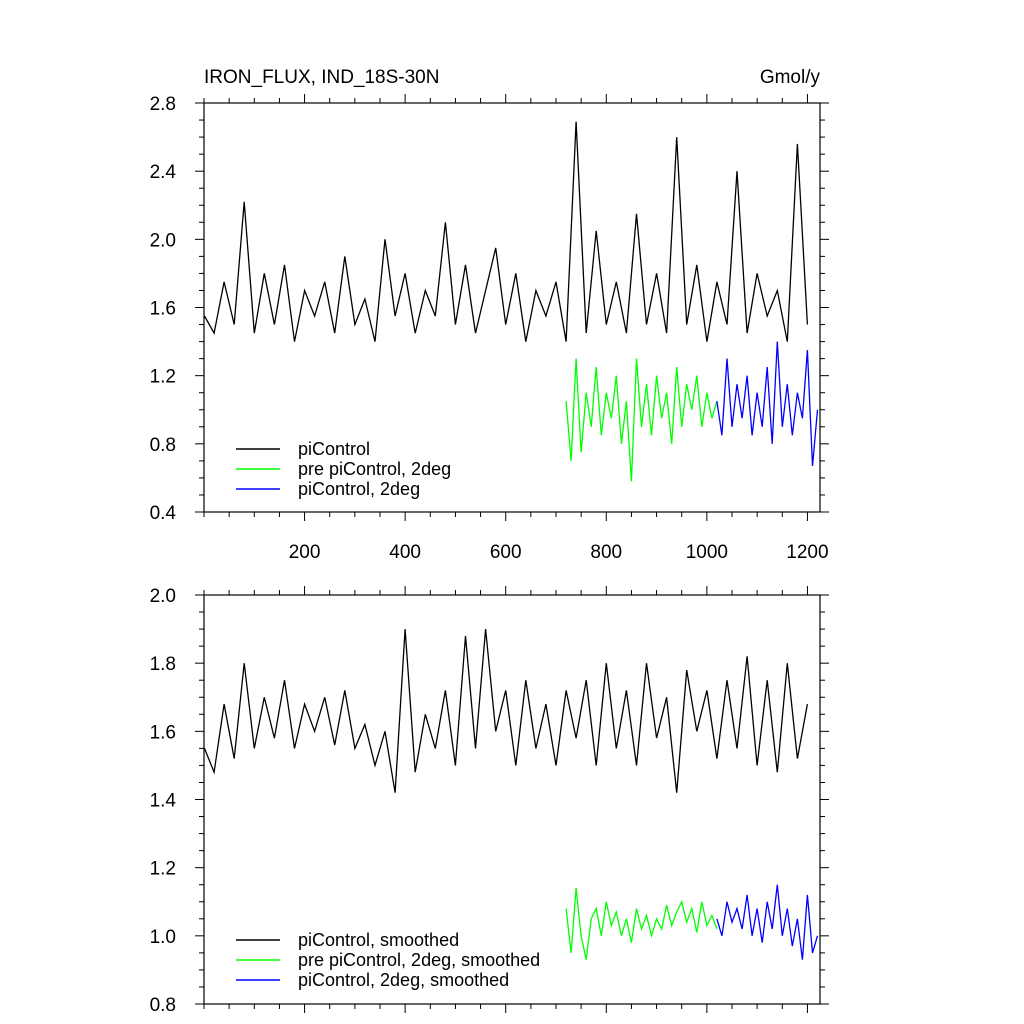 This screenshot has height=1024, width=1024. I want to click on legend-label: piControl, 2deg, smoothed, so click(403, 980).